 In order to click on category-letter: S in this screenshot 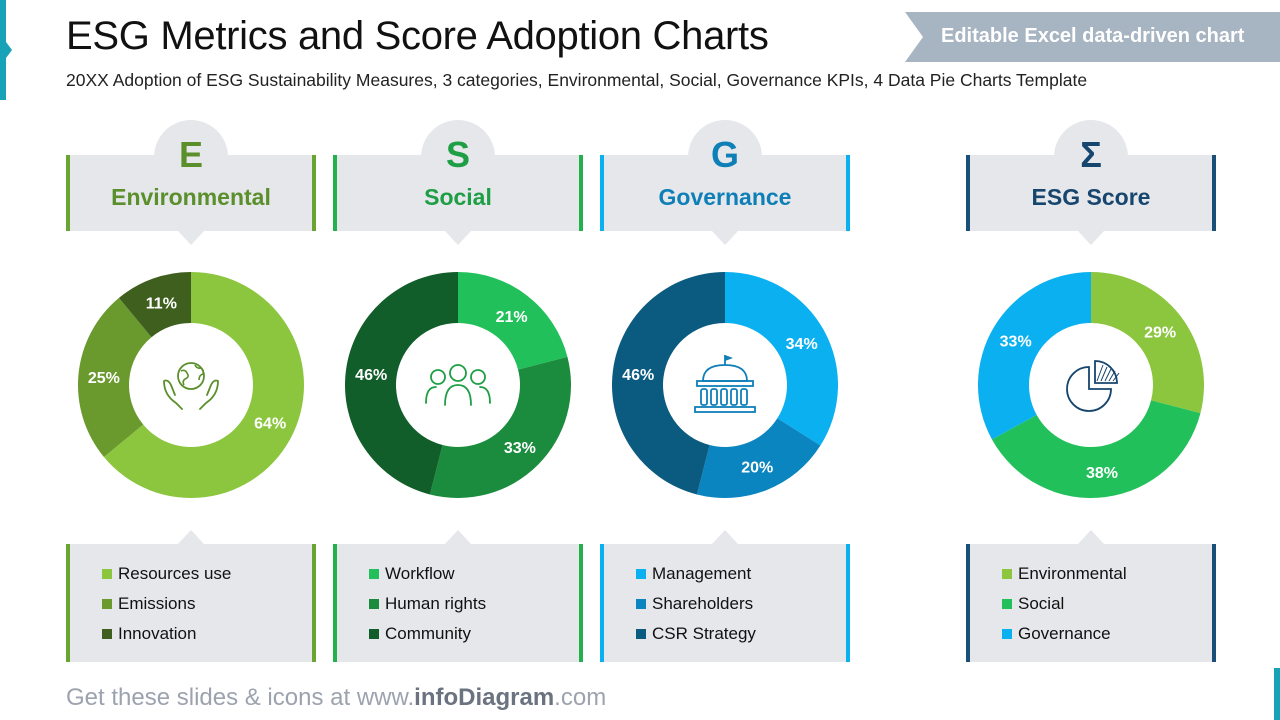, I will do `click(457, 154)`.